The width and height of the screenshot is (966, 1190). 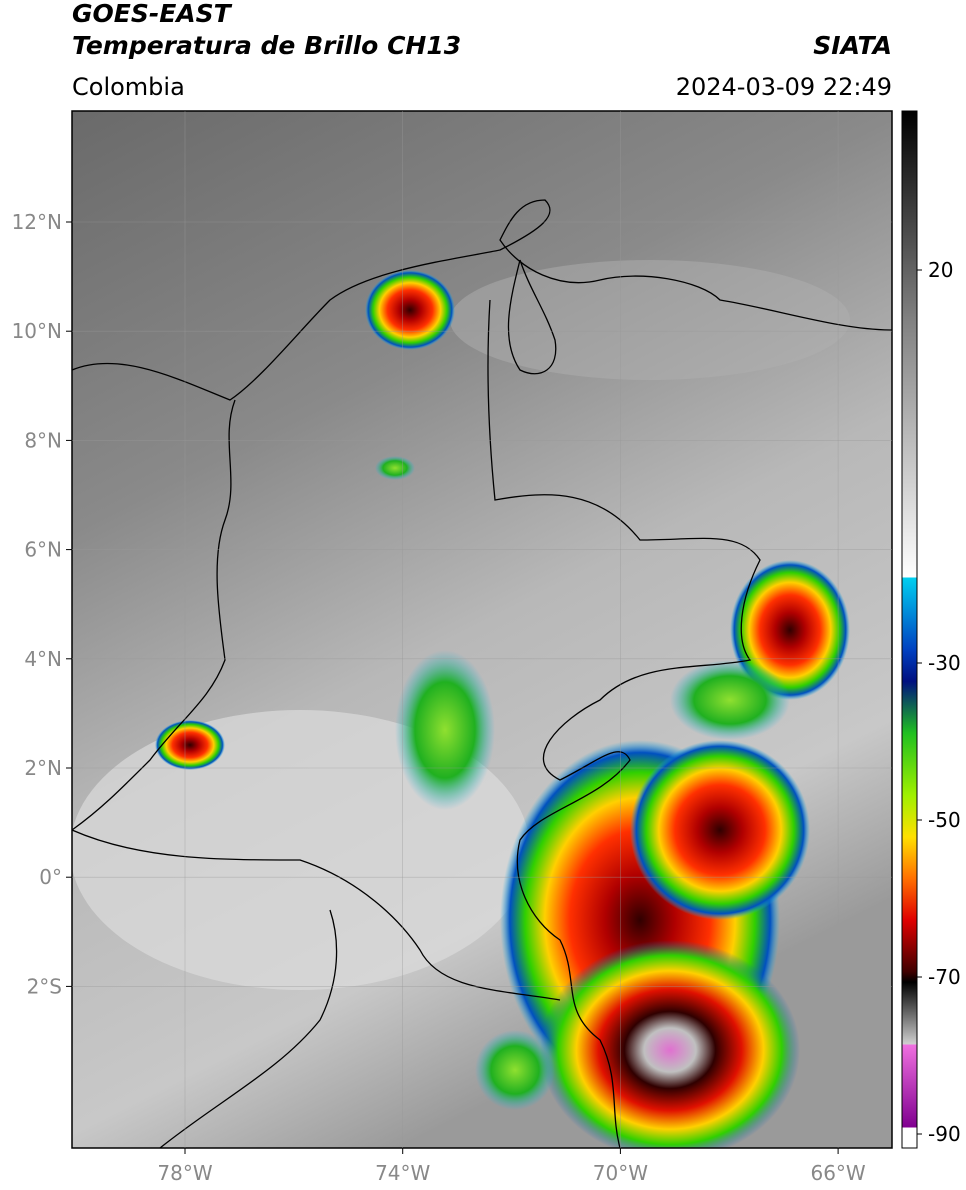 I want to click on datetime: 2024-03-09 22:49, so click(x=784, y=87).